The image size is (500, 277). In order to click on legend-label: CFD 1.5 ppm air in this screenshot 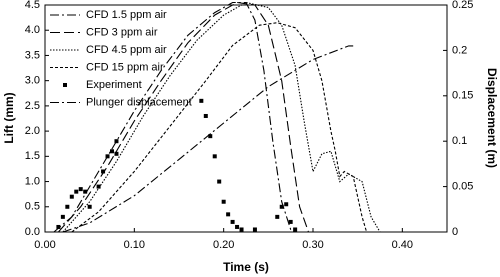, I will do `click(126, 15)`.